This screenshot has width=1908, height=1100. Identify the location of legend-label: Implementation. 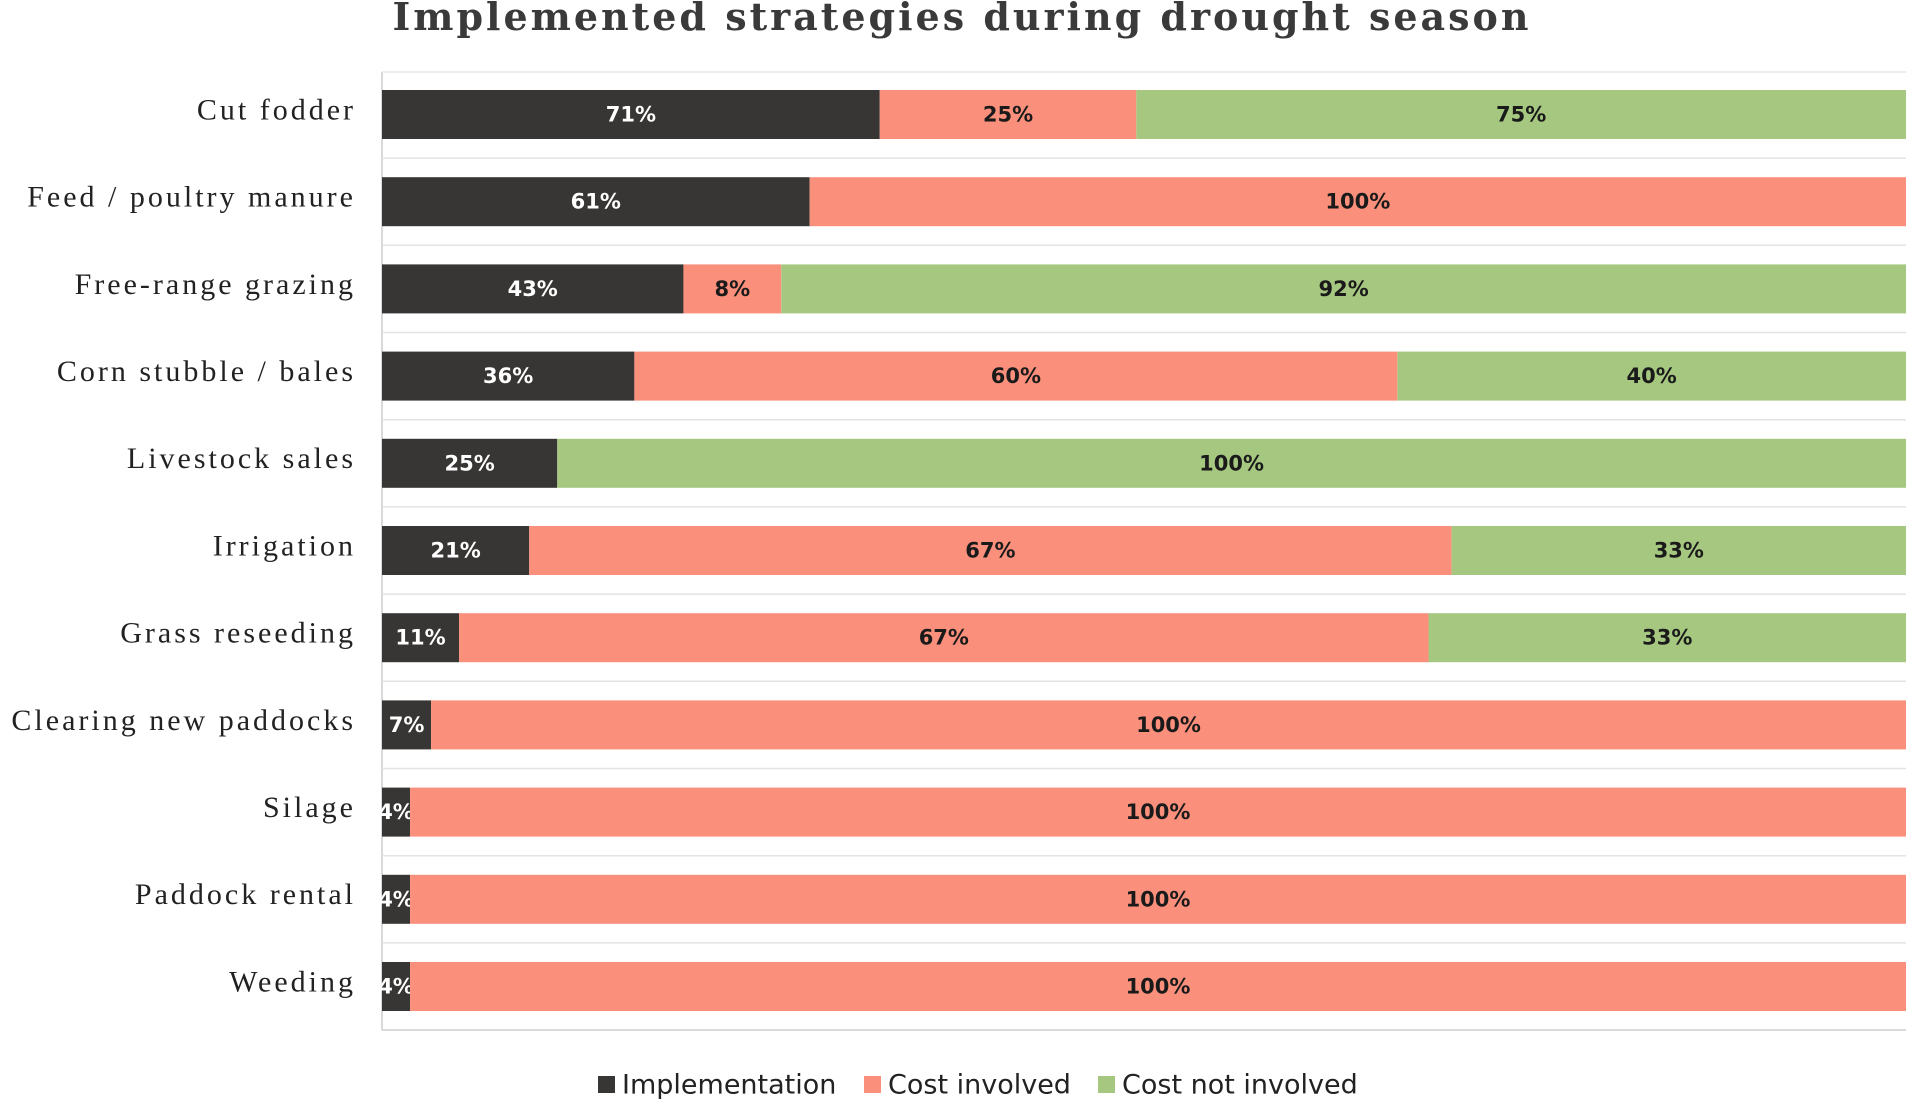
(729, 1085).